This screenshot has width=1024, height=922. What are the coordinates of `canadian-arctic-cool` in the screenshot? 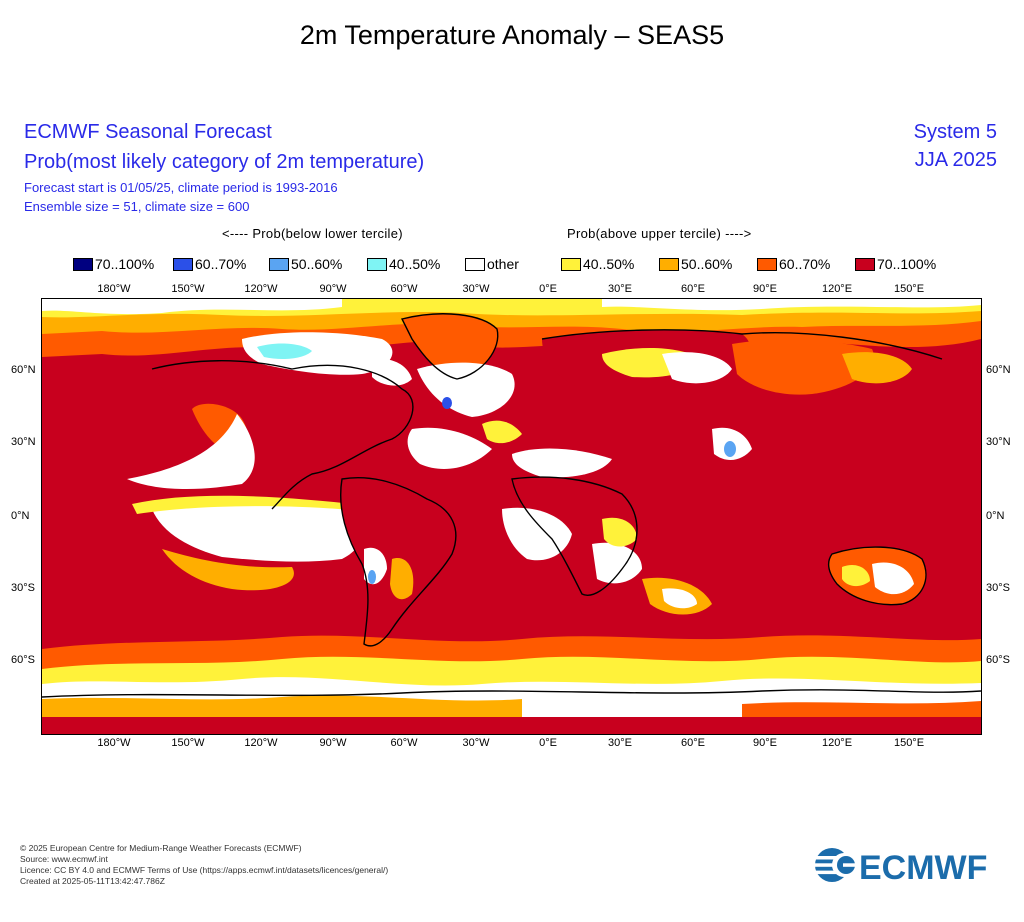 It's located at (284, 351).